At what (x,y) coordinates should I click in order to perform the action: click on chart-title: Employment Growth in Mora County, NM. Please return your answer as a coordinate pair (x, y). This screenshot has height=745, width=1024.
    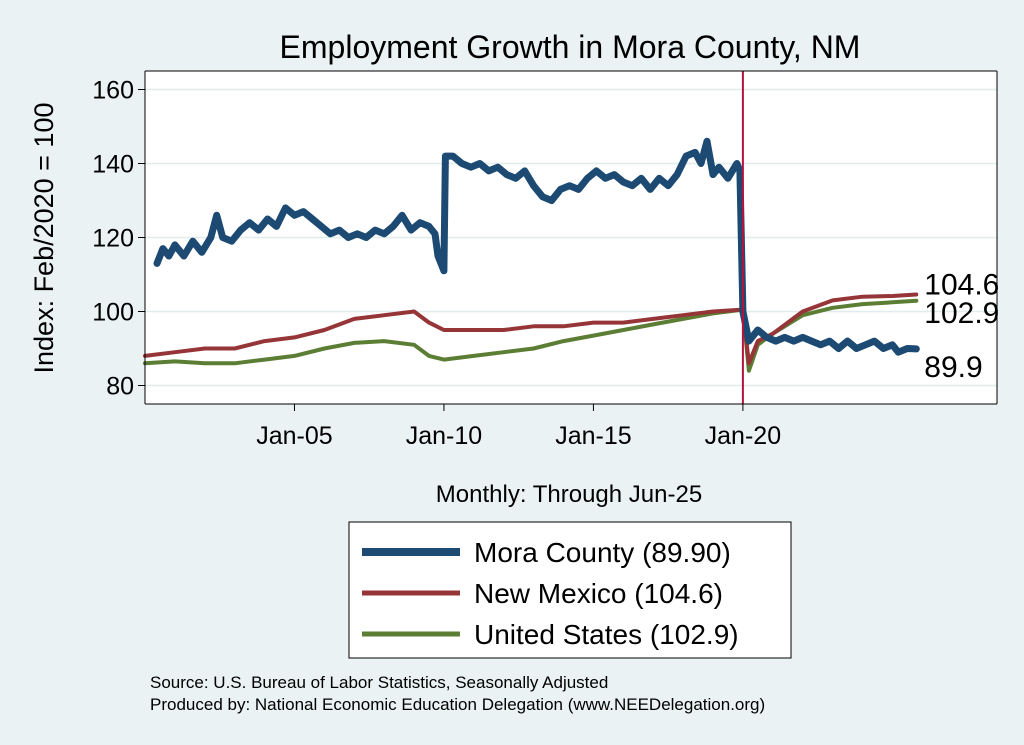
    Looking at the image, I should click on (570, 47).